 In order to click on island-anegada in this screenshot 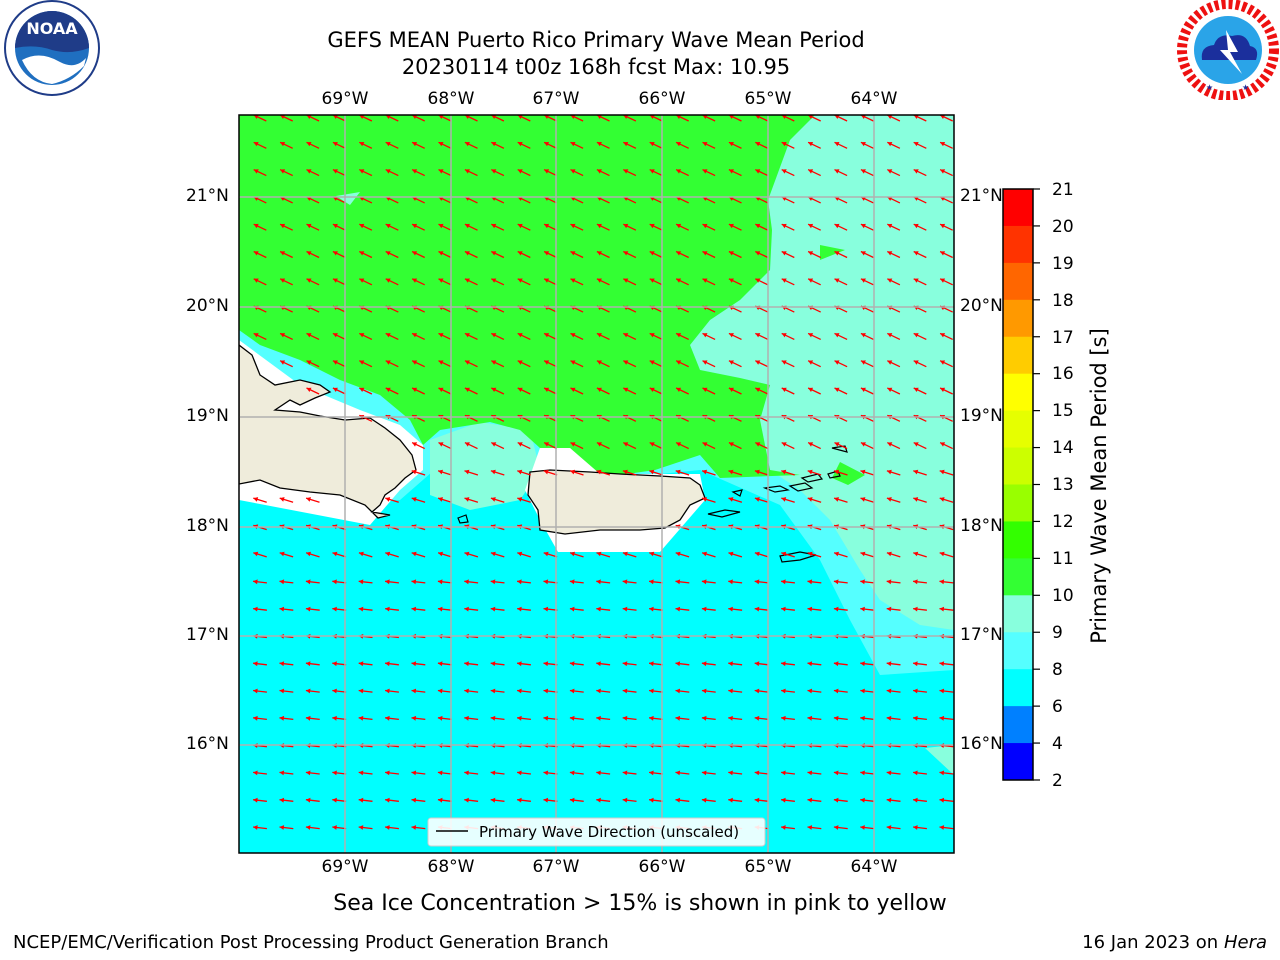, I will do `click(839, 449)`.